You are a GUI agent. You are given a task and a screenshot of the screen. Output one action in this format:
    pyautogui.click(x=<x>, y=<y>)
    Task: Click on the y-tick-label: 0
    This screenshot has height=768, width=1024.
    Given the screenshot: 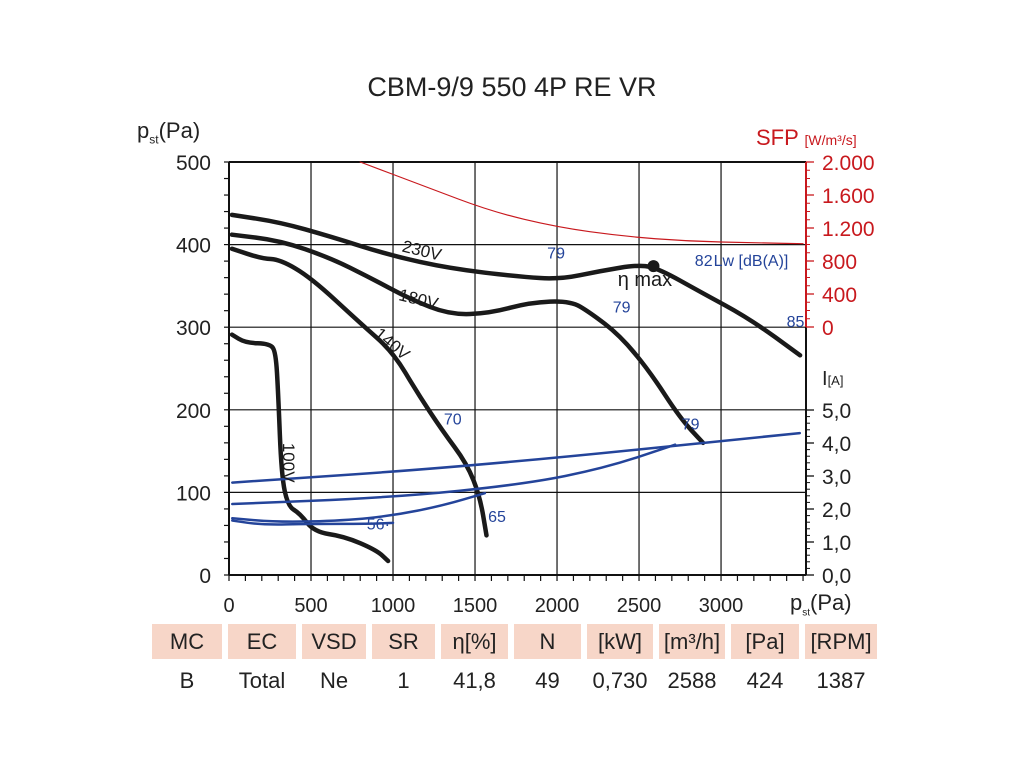 What is the action you would take?
    pyautogui.click(x=205, y=576)
    